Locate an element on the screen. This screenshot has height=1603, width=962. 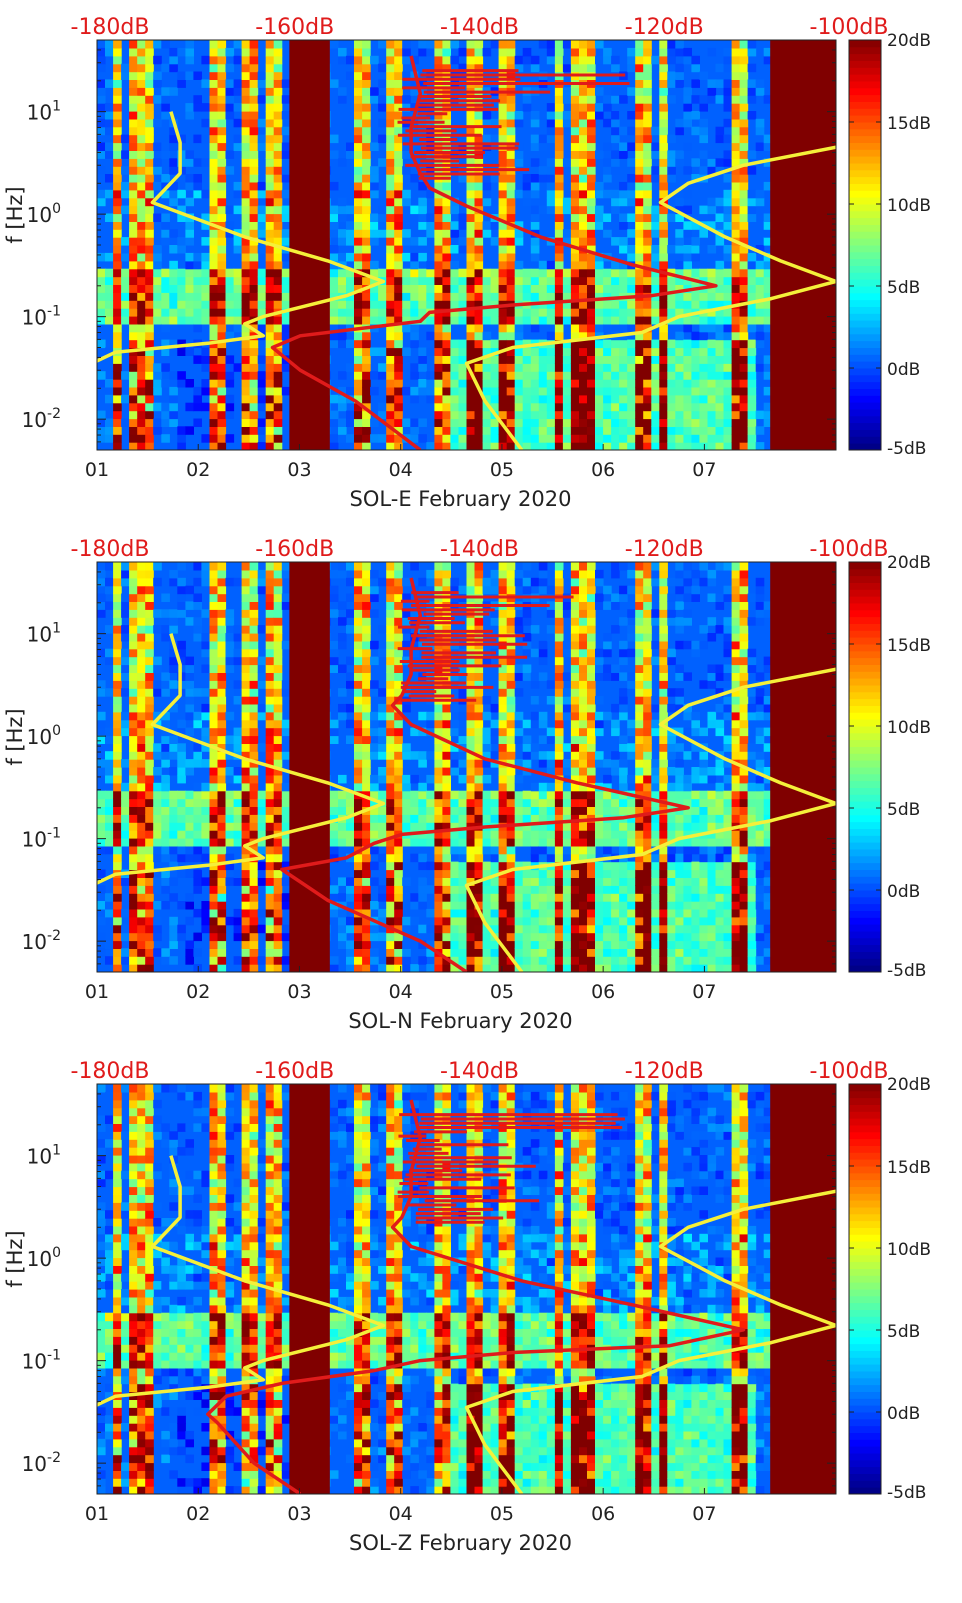
x-axis-label: SOL-E February 2020 is located at coordinates (461, 499).